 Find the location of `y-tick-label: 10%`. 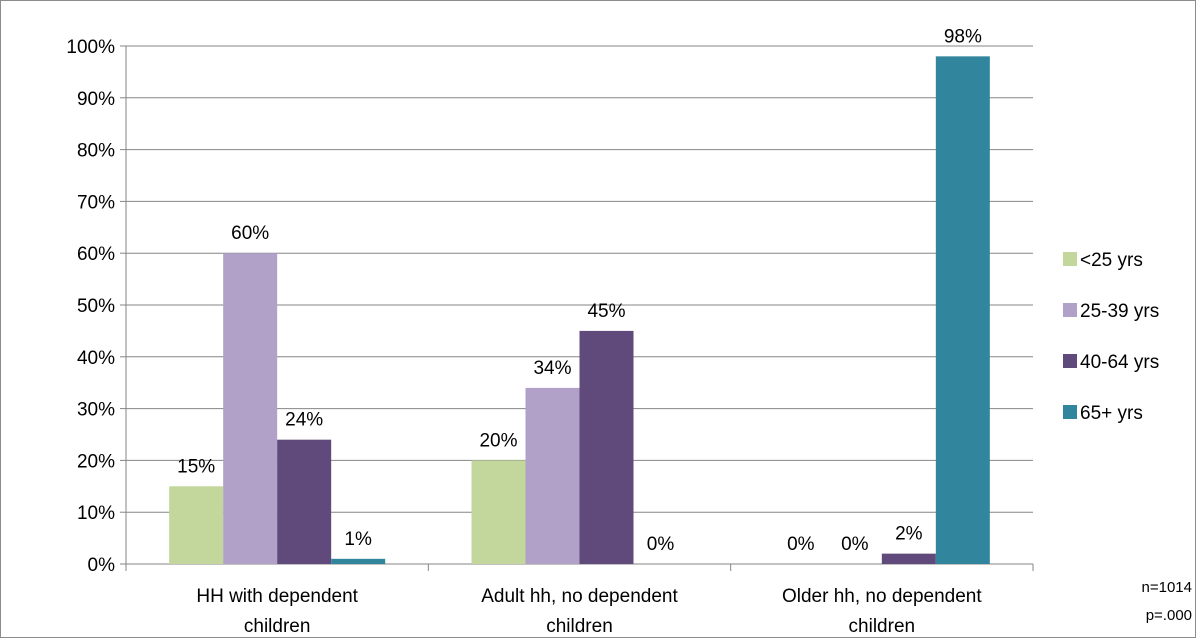

y-tick-label: 10% is located at coordinates (96, 513).